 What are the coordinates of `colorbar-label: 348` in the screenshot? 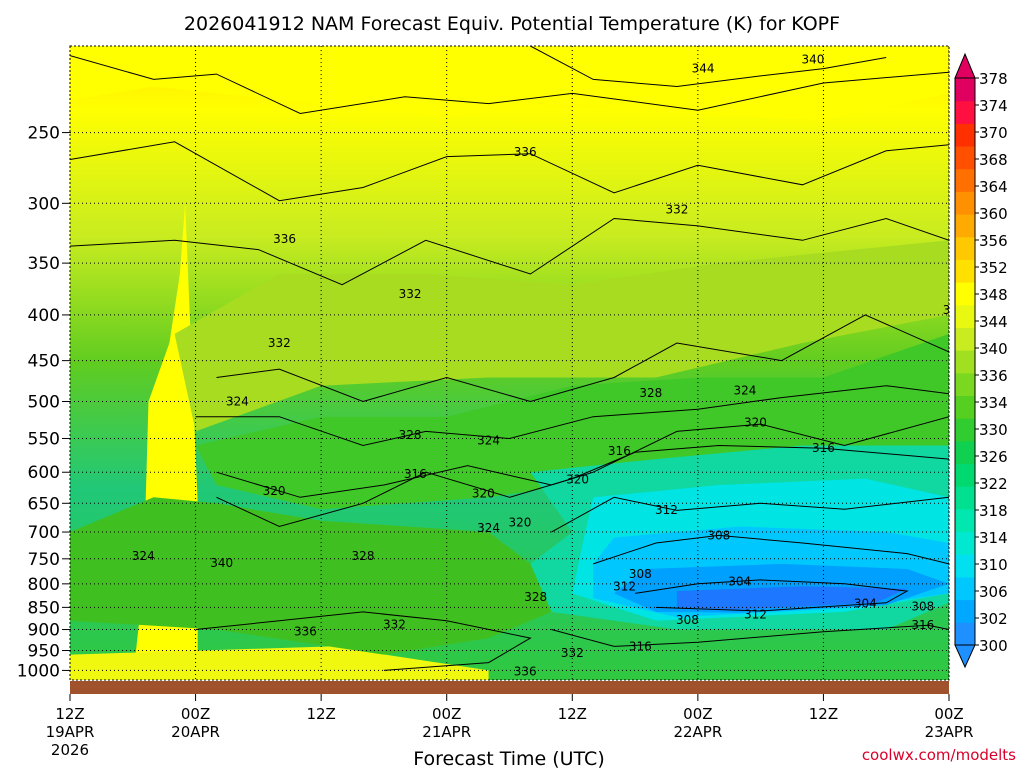 It's located at (993, 295).